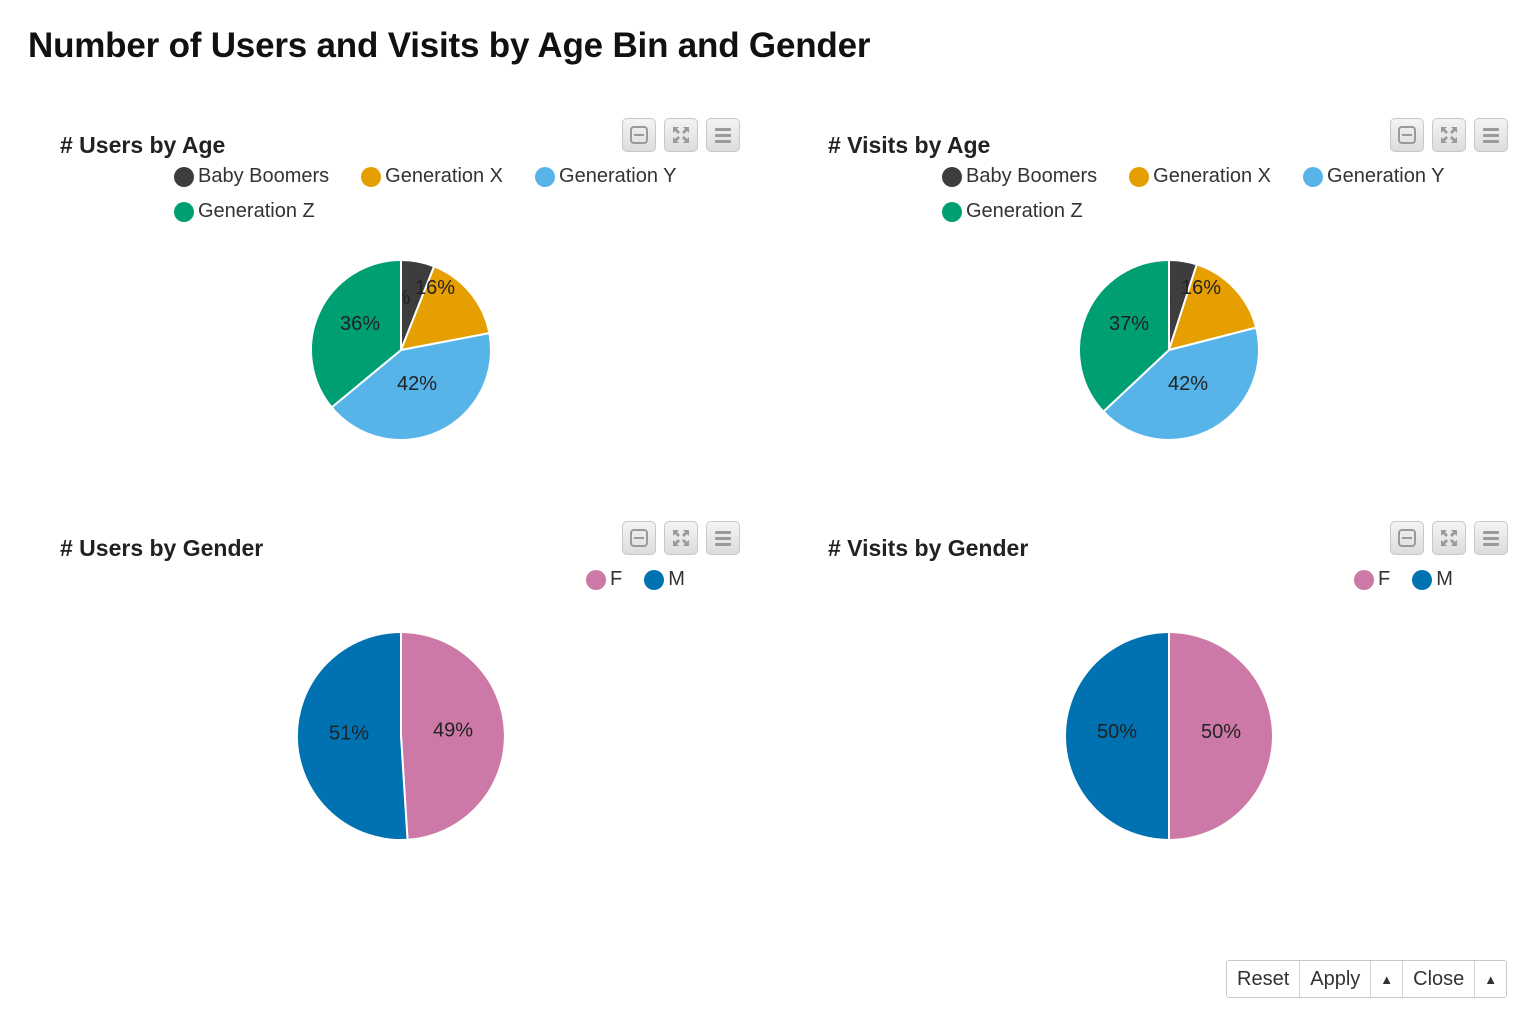  Describe the element at coordinates (1491, 979) in the screenshot. I see `close-menu-button: ▲` at that location.